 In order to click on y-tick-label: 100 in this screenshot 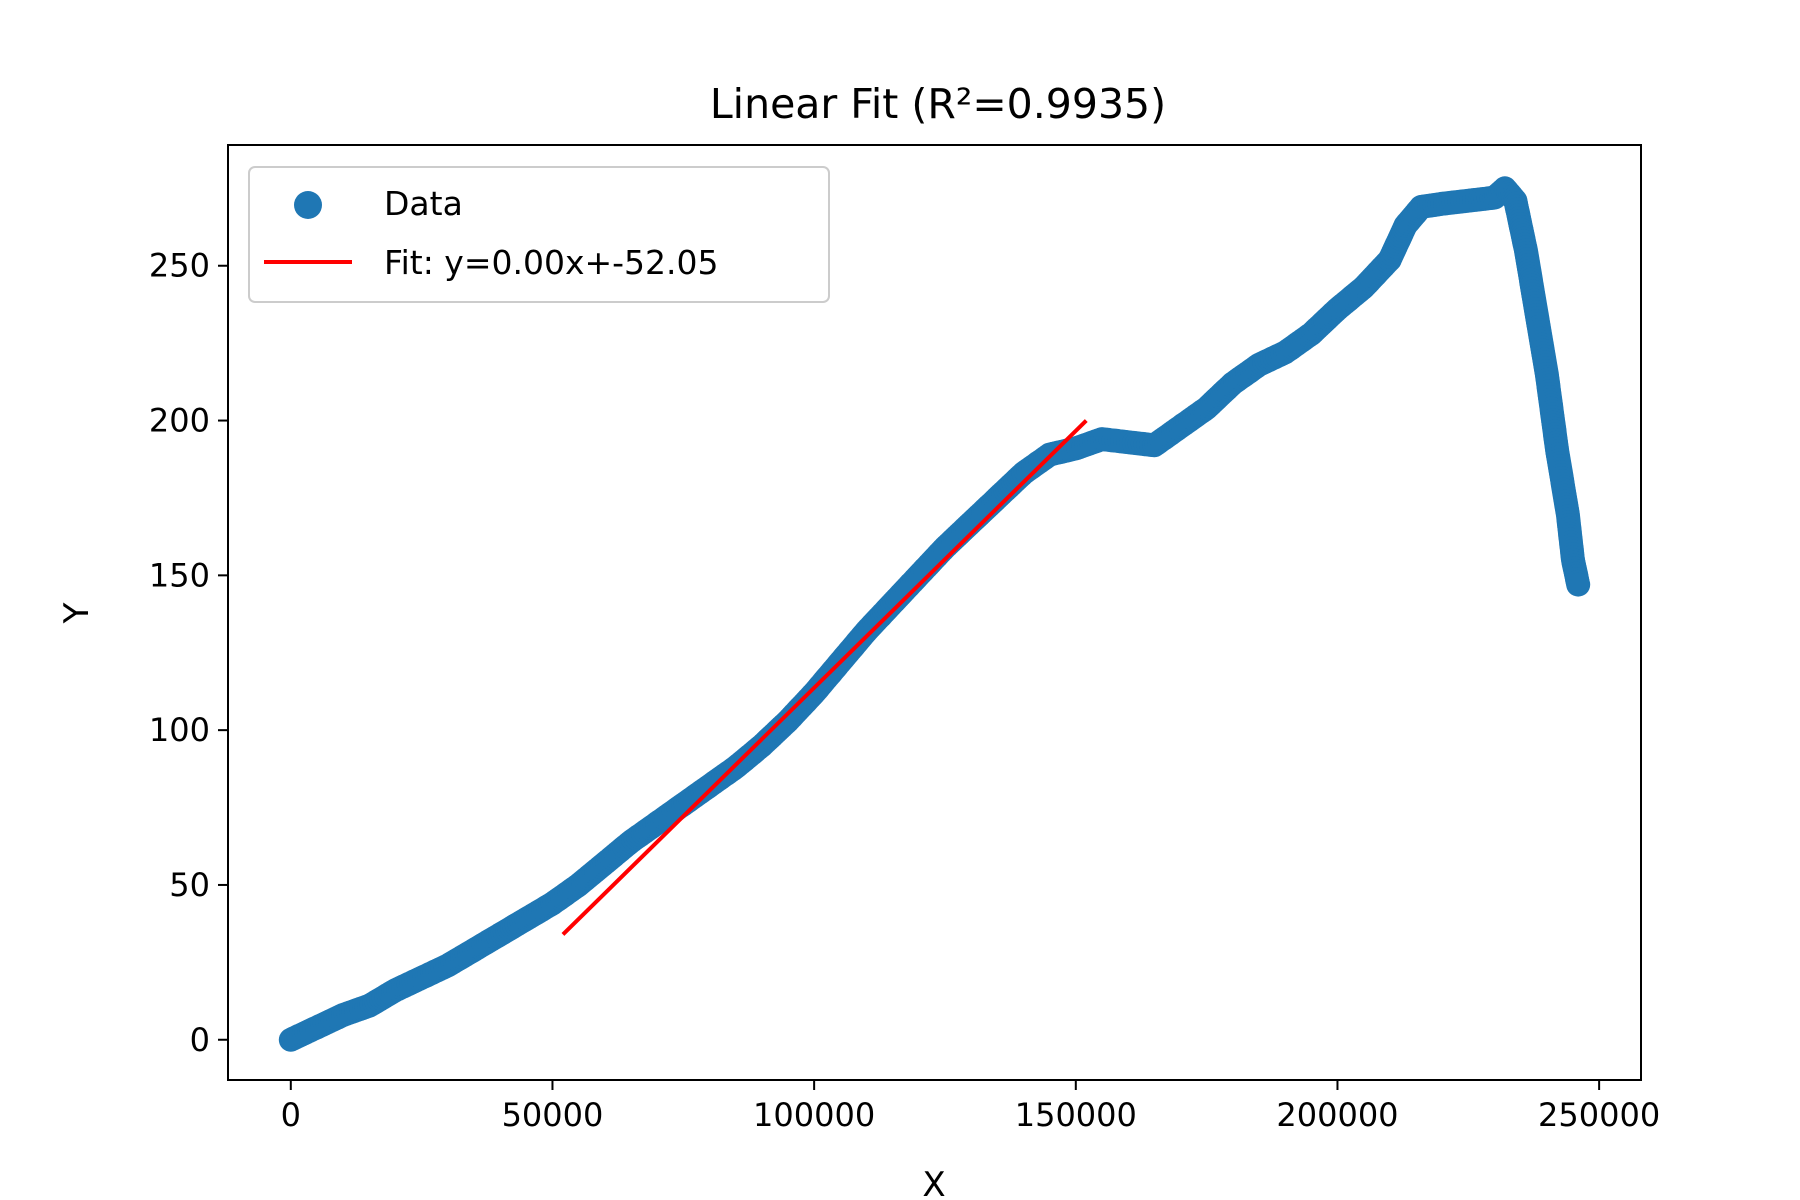, I will do `click(179, 730)`.